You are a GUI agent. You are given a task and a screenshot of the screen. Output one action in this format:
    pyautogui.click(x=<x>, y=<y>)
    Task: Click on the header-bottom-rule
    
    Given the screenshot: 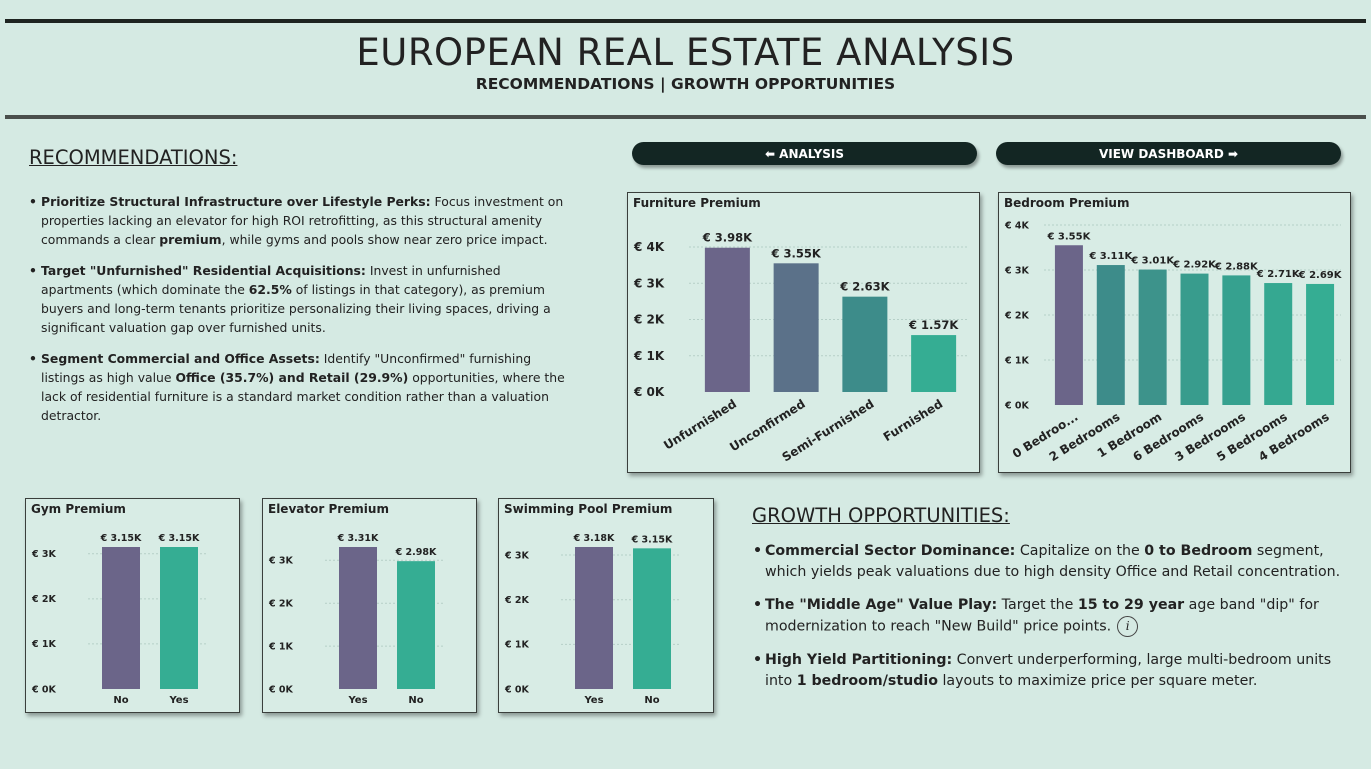 What is the action you would take?
    pyautogui.click(x=685, y=117)
    